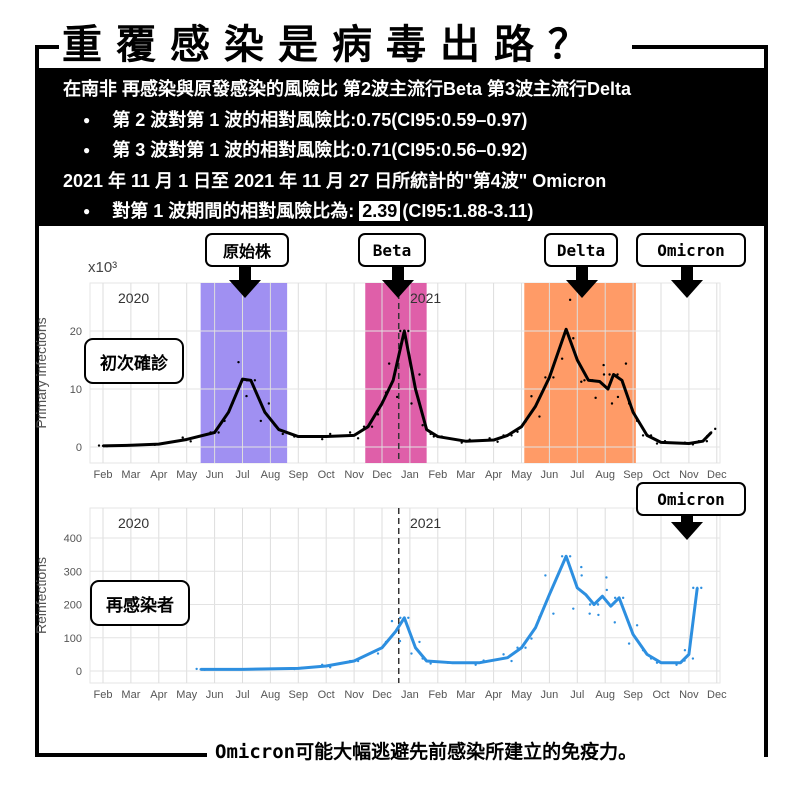 The height and width of the screenshot is (792, 792). What do you see at coordinates (76, 332) in the screenshot?
I see `y-tick-label: 20` at bounding box center [76, 332].